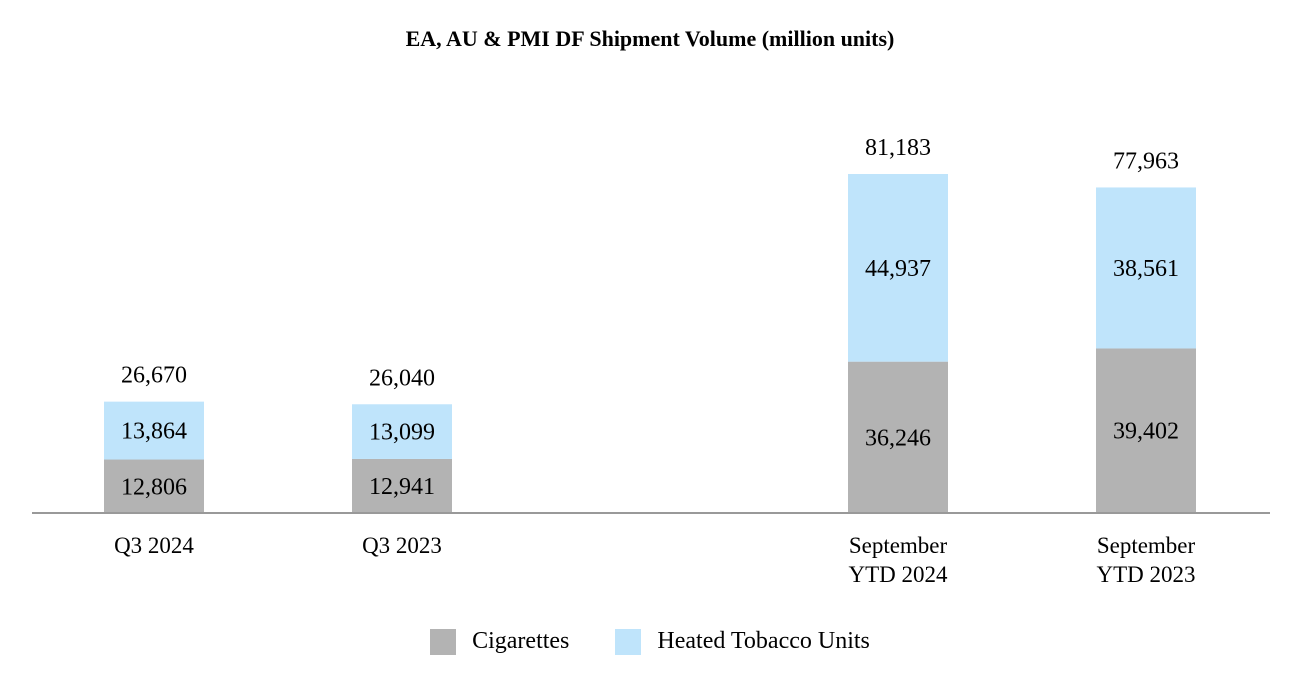 The width and height of the screenshot is (1300, 700). Describe the element at coordinates (898, 148) in the screenshot. I see `total-label: 81,183` at that location.